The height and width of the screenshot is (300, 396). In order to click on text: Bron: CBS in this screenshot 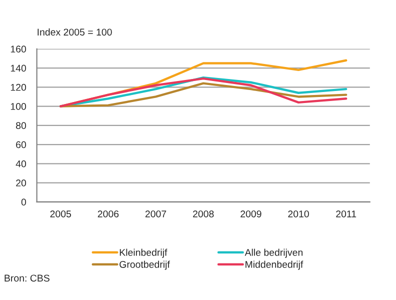, I will do `click(27, 278)`.